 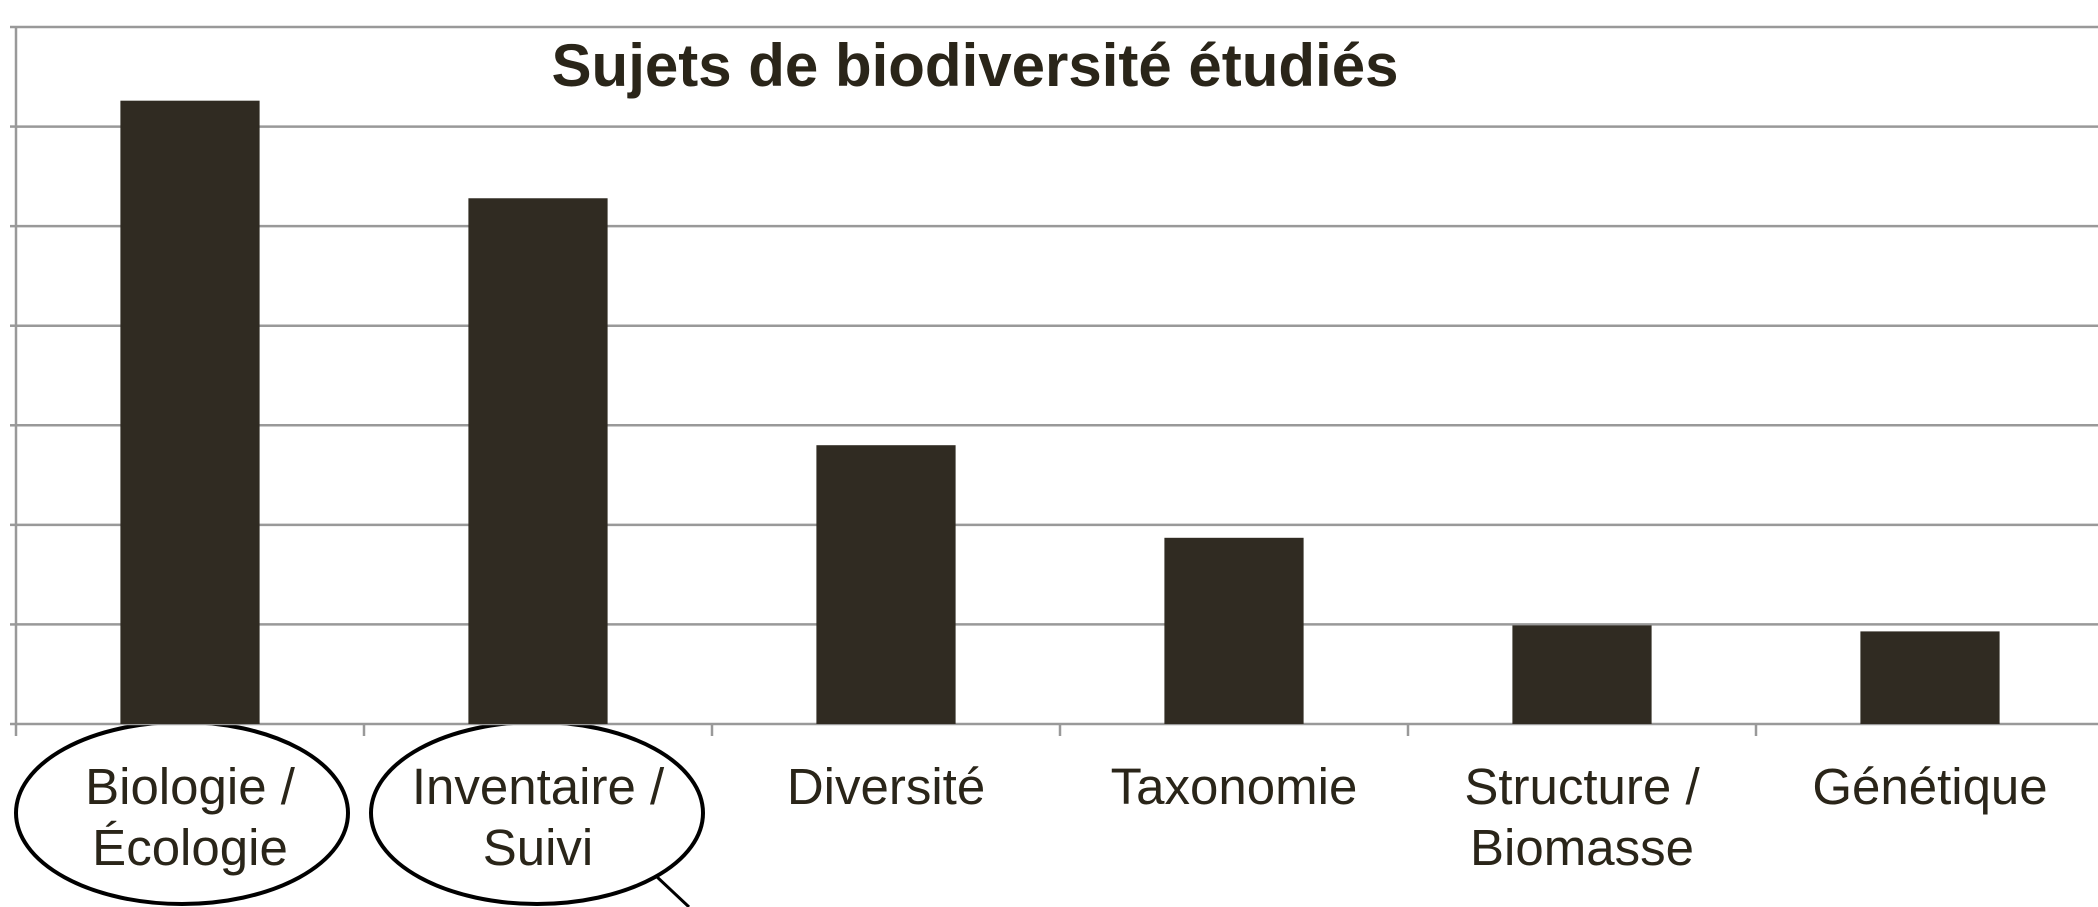 I want to click on x-tick-label: Inventaire / Suivi, so click(x=538, y=817).